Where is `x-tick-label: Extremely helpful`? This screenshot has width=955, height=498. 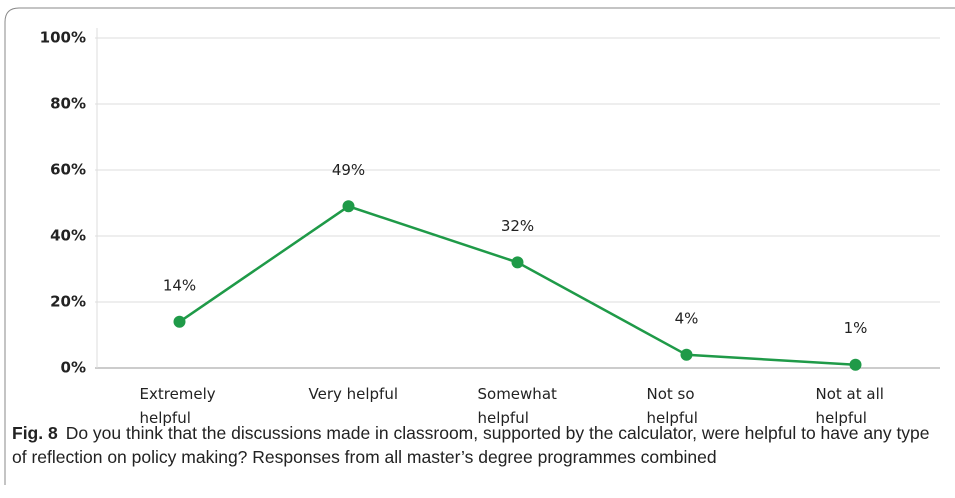 x-tick-label: Extremely helpful is located at coordinates (178, 406).